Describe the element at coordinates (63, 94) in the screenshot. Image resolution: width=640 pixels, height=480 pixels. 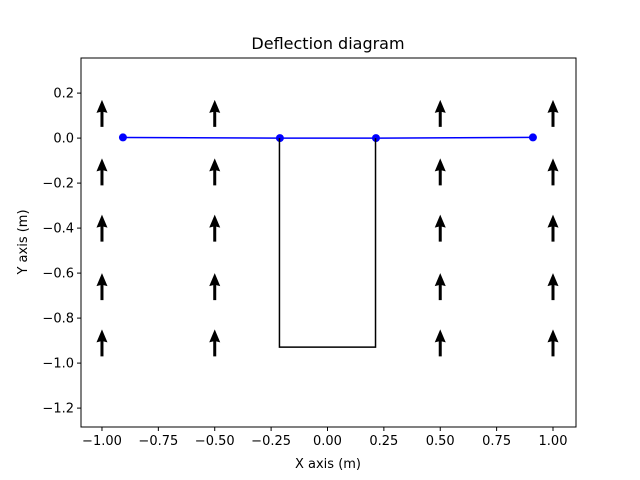
I see `y-tick-label: 0.2` at that location.